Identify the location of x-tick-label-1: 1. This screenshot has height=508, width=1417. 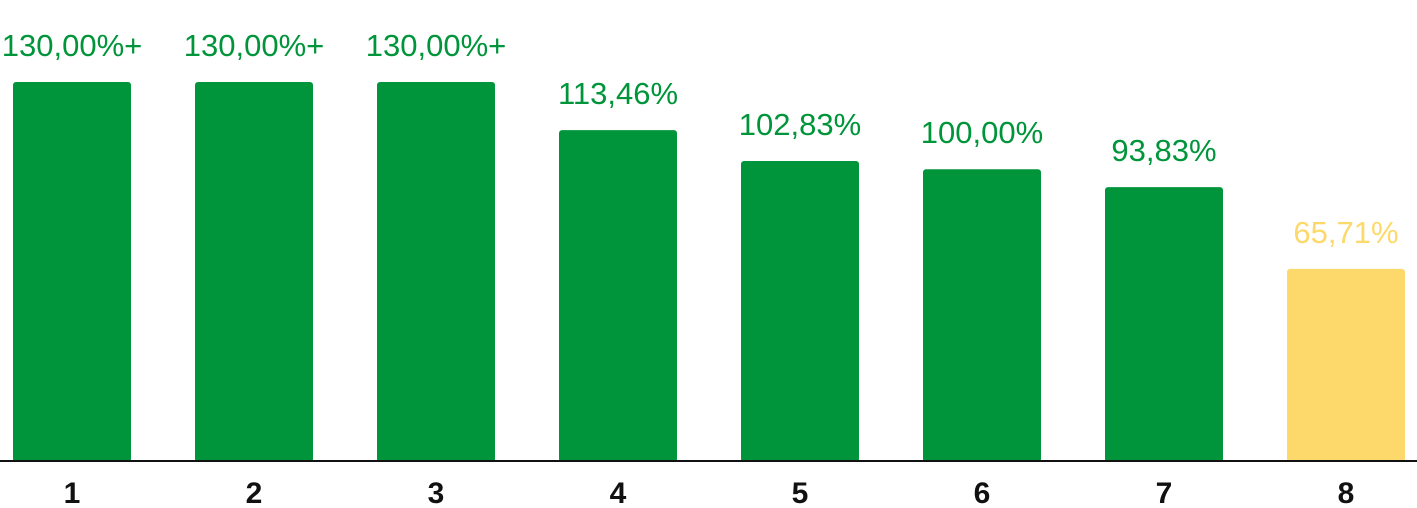
(72, 492).